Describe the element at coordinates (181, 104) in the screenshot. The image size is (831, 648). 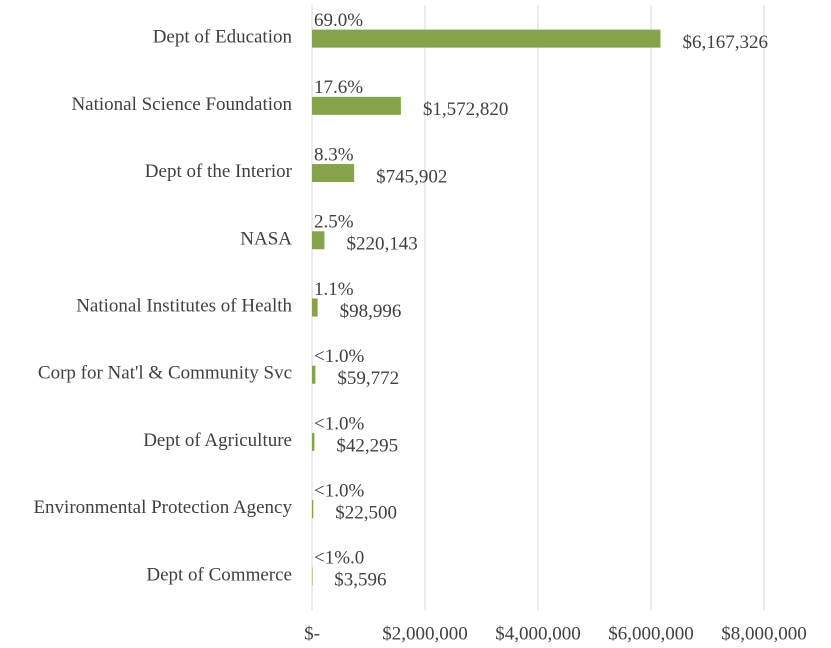
I see `y-tick-label: National Science Foundation` at that location.